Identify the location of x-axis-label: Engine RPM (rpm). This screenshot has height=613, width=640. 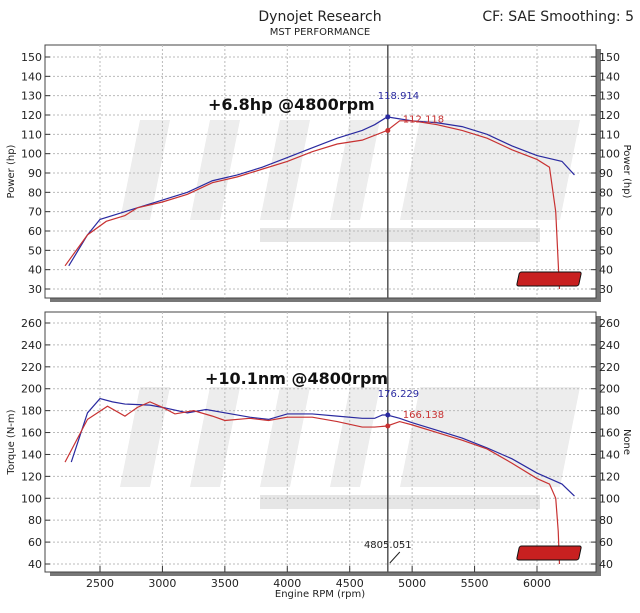
(320, 594).